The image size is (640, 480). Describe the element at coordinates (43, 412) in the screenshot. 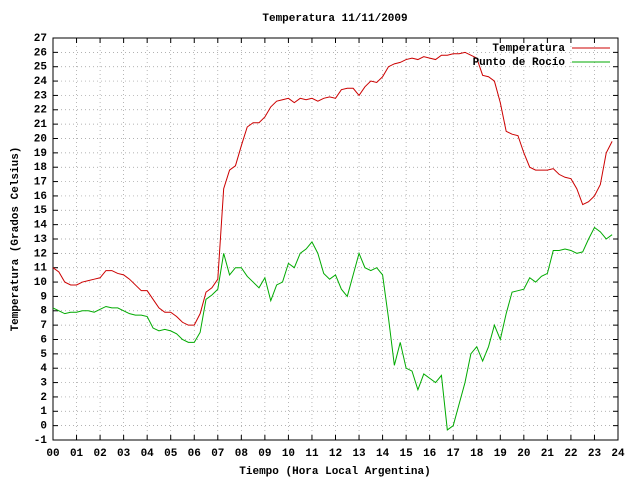

I see `y-tick-label: 1` at that location.